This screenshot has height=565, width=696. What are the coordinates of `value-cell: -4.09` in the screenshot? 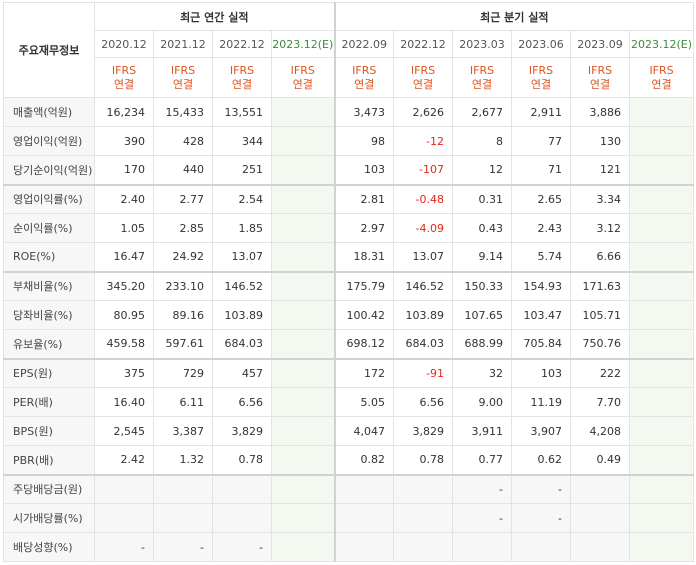 It's located at (423, 228).